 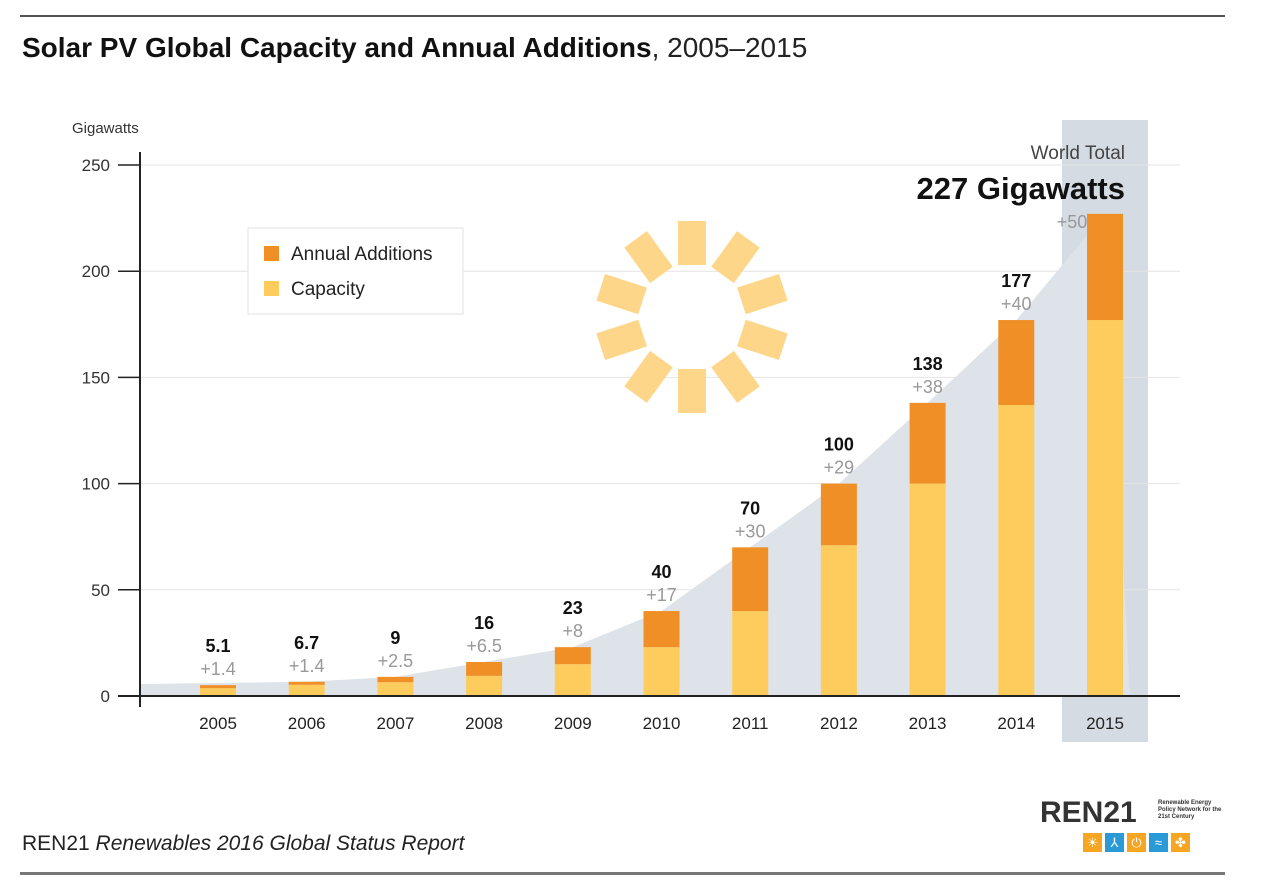 What do you see at coordinates (307, 723) in the screenshot?
I see `x-tick-label-2006: 2006` at bounding box center [307, 723].